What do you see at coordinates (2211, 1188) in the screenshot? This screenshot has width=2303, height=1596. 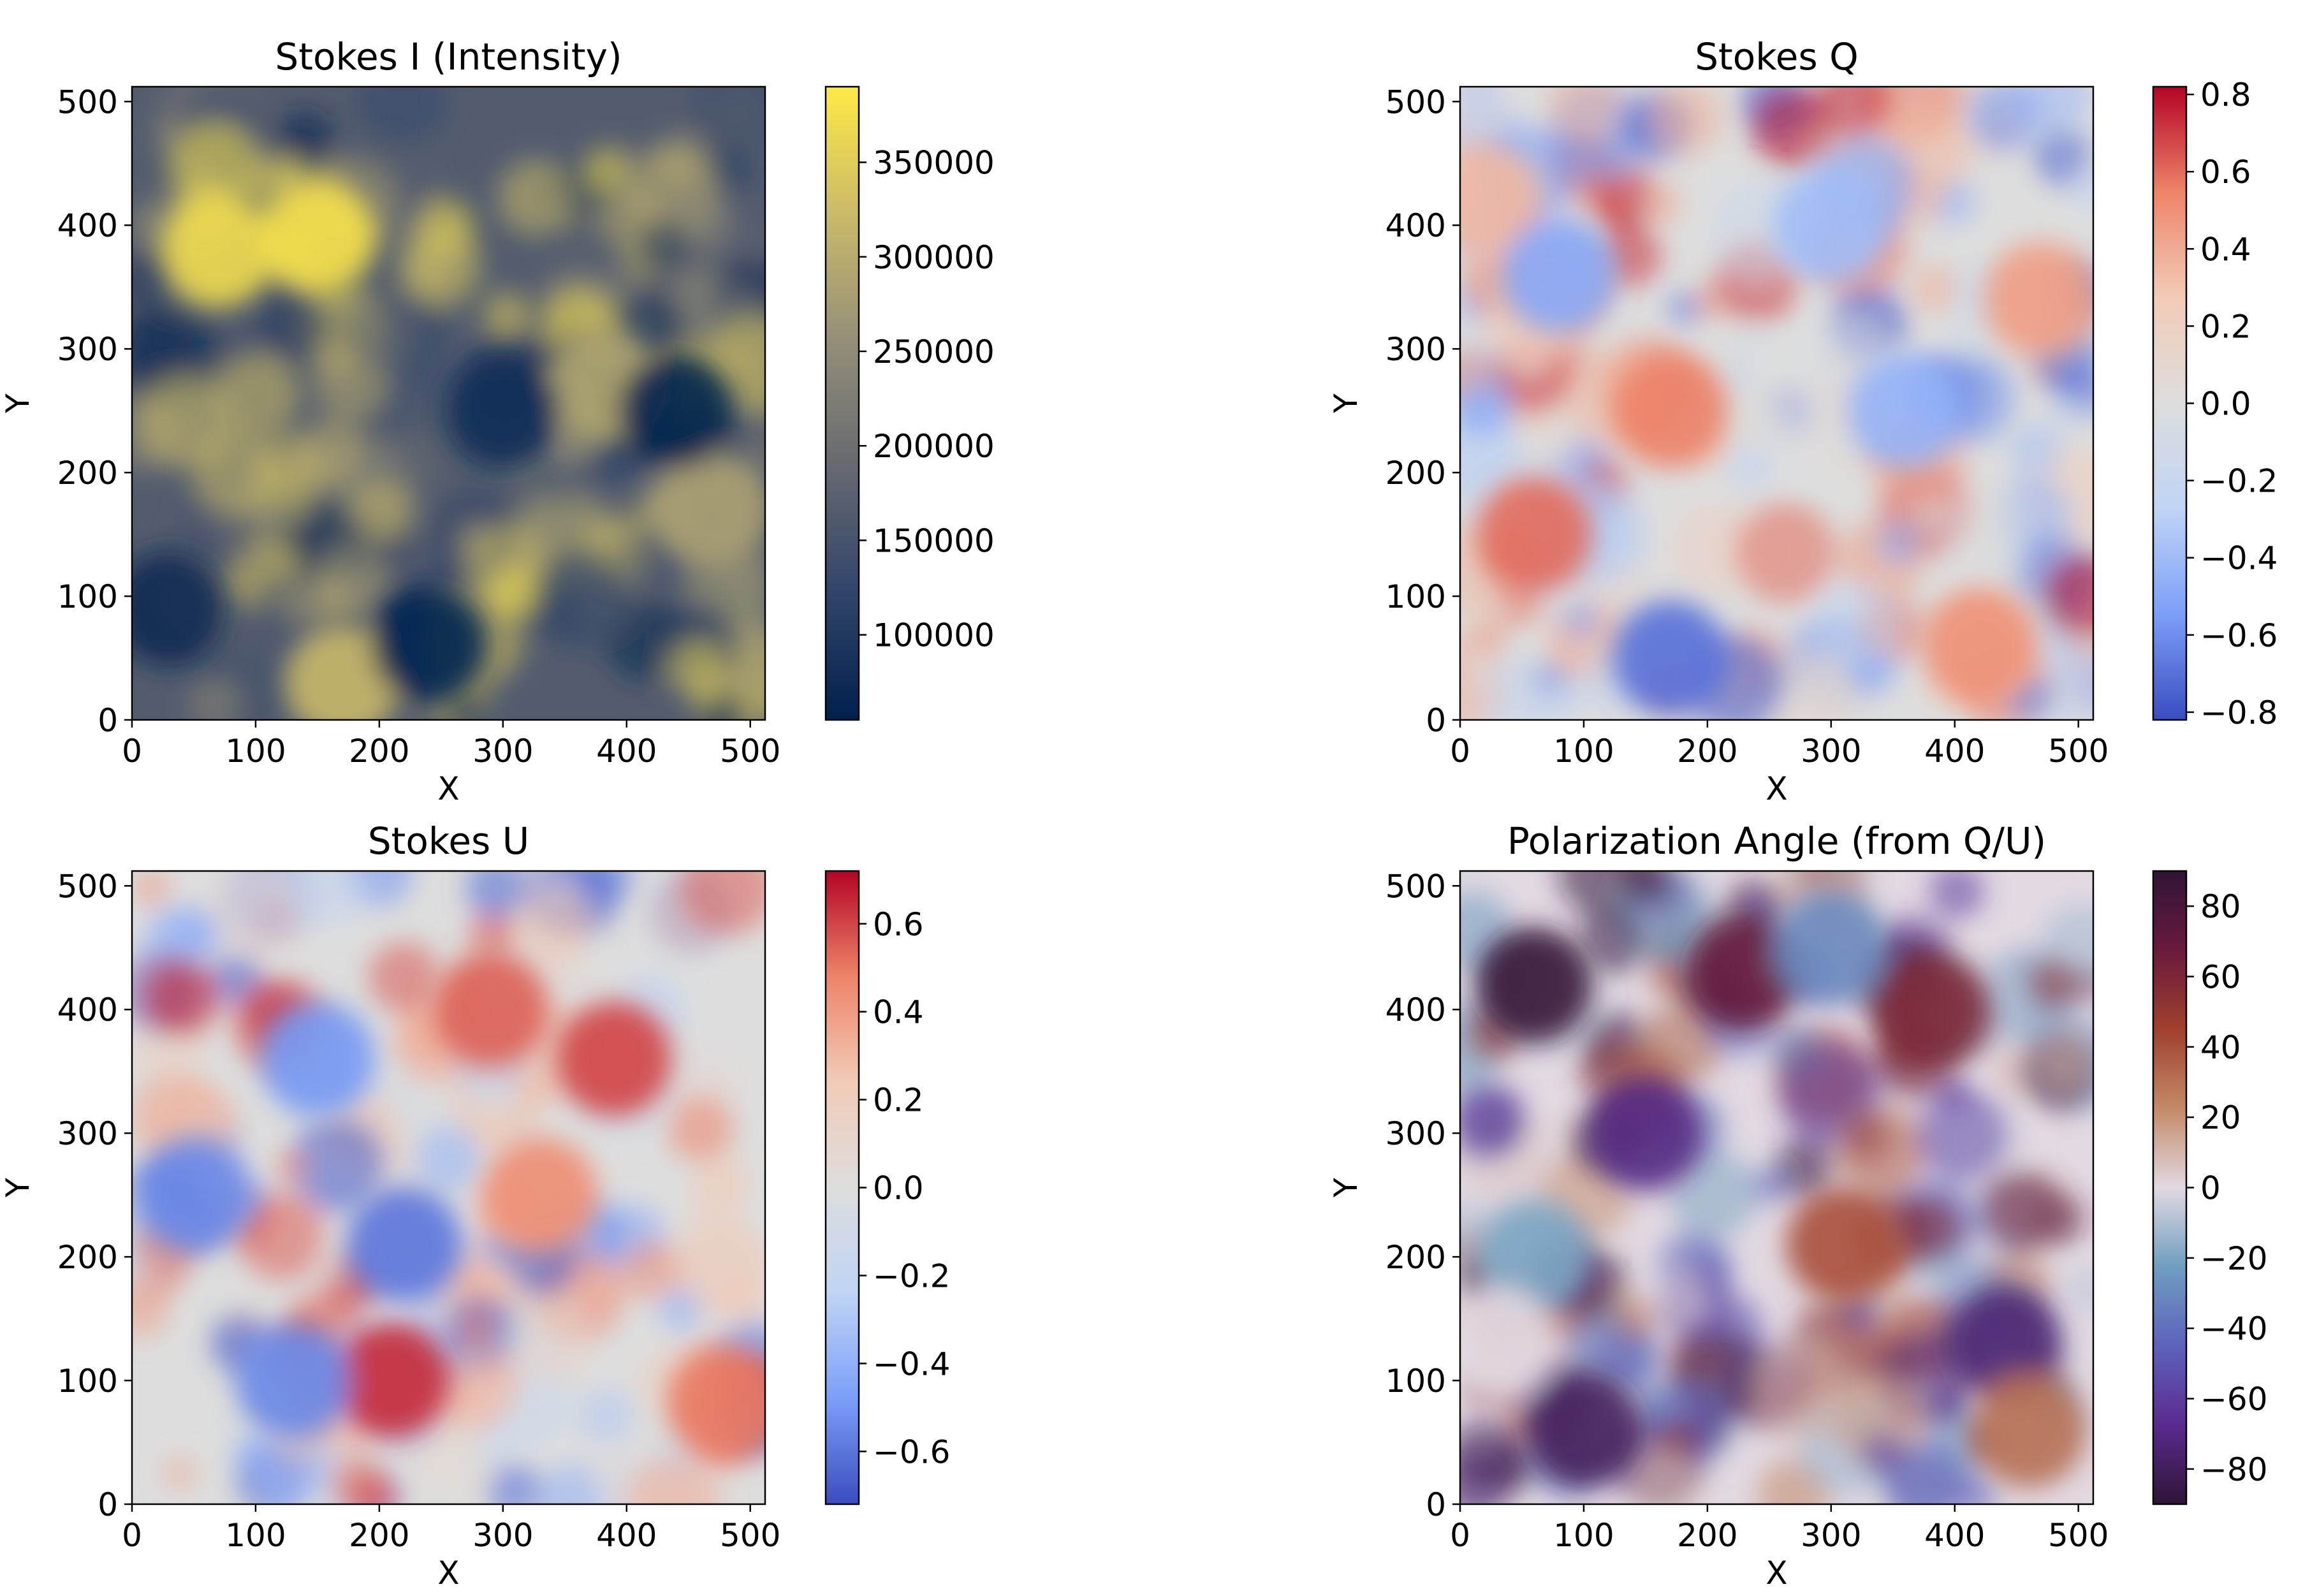 I see `colorbar-tick-label: 0` at bounding box center [2211, 1188].